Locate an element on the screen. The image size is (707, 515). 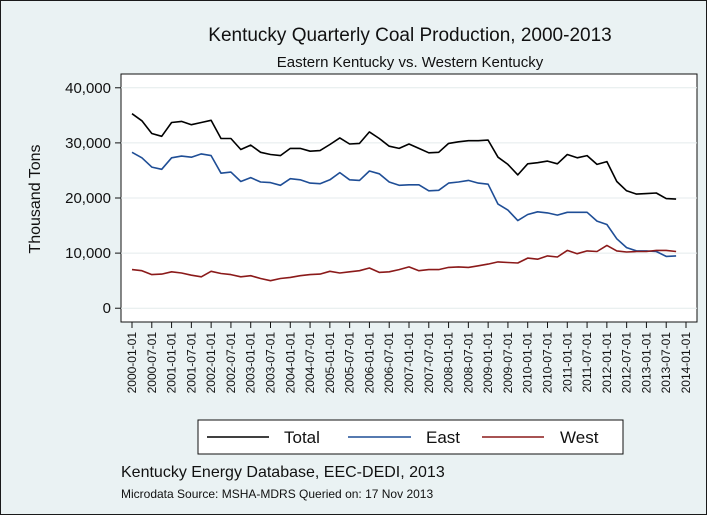
x-tick-label: 2009-07-01 is located at coordinates (508, 363).